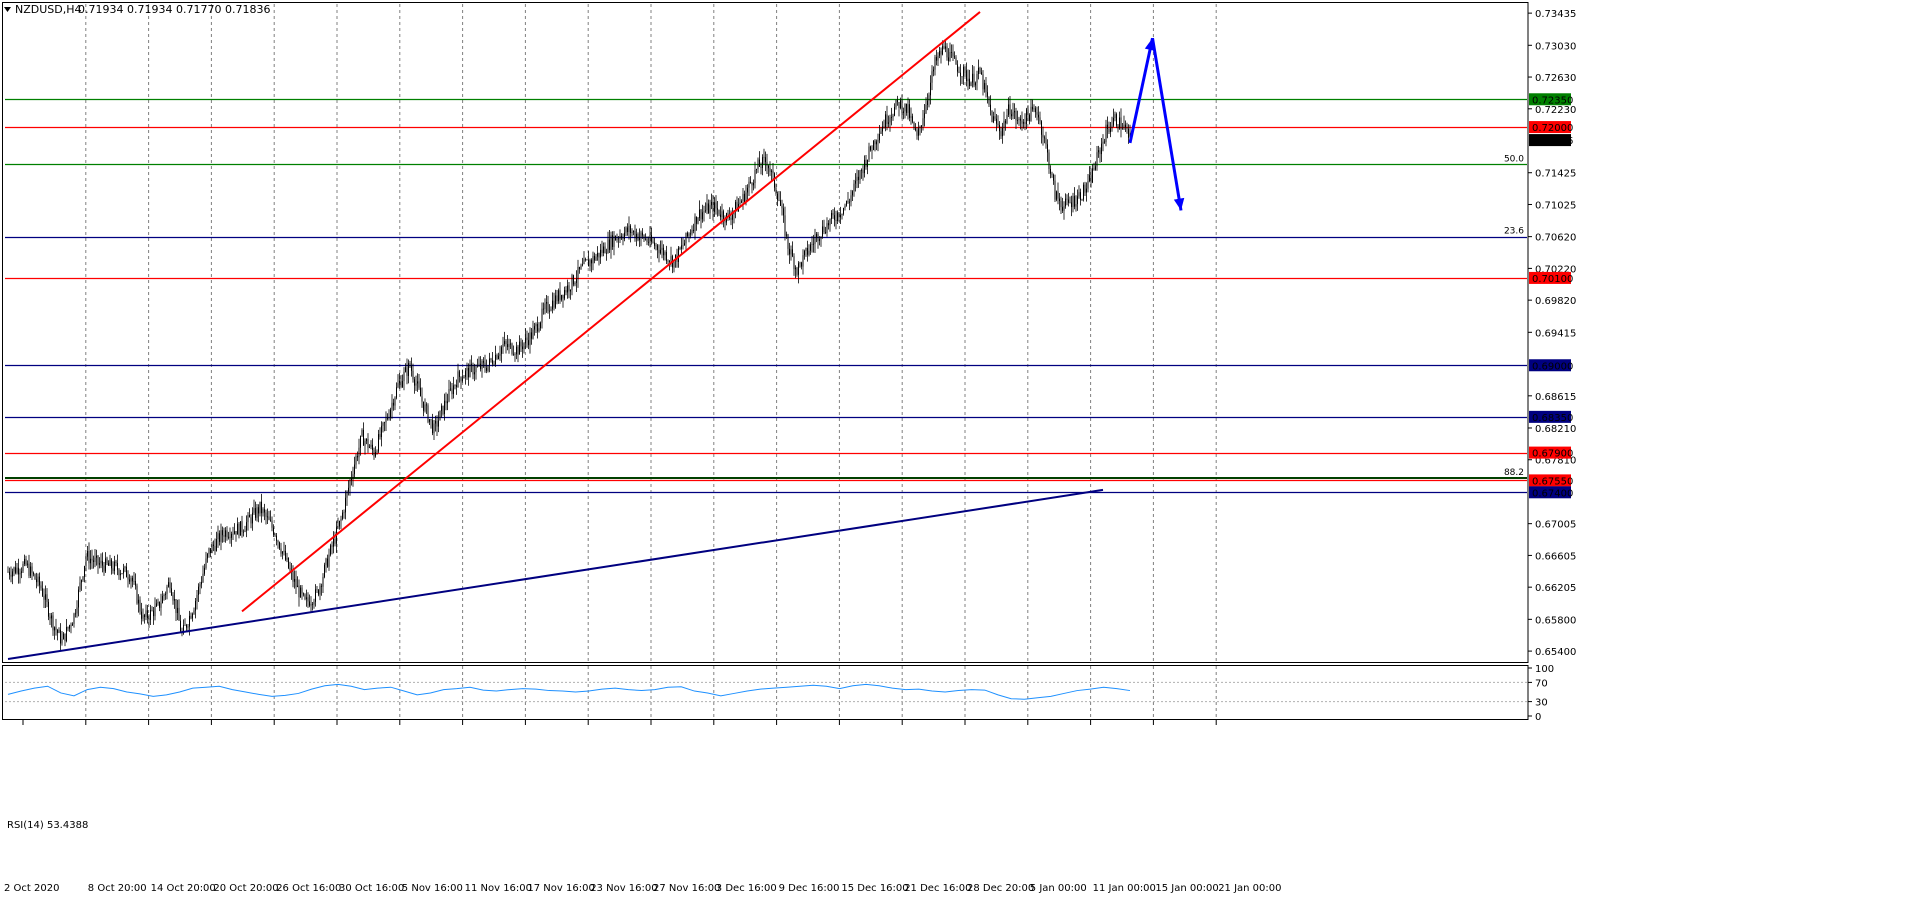 The height and width of the screenshot is (903, 1919). What do you see at coordinates (7, 9) in the screenshot?
I see `dropdown-arrow-icon` at bounding box center [7, 9].